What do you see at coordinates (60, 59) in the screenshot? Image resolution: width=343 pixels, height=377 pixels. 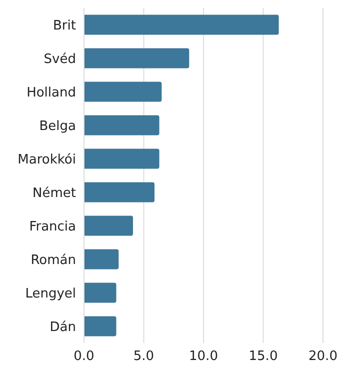 I see `y-tick-label: Svéd` at bounding box center [60, 59].